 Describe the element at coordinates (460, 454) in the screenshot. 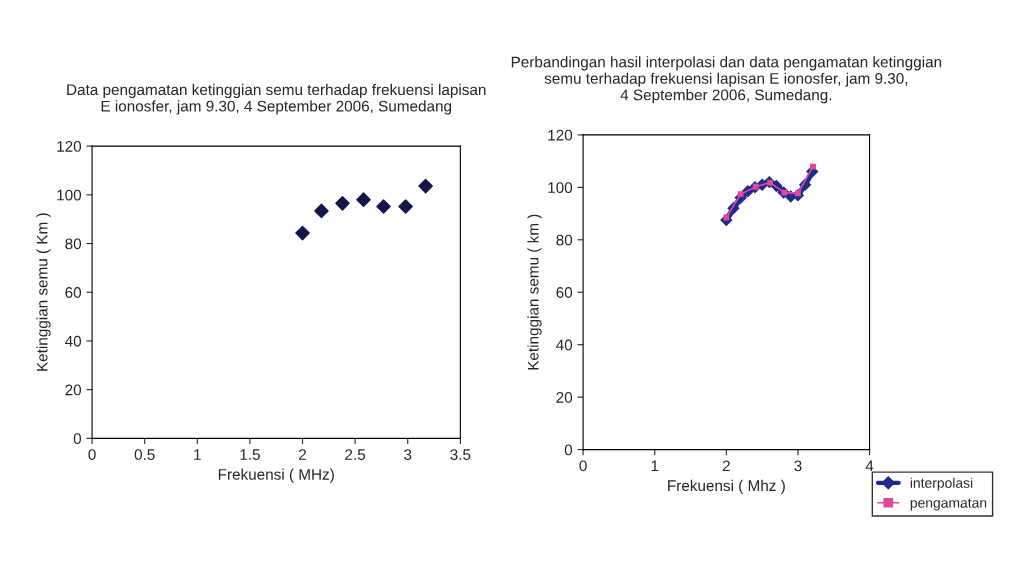

I see `x-tick-label: 3.5` at that location.